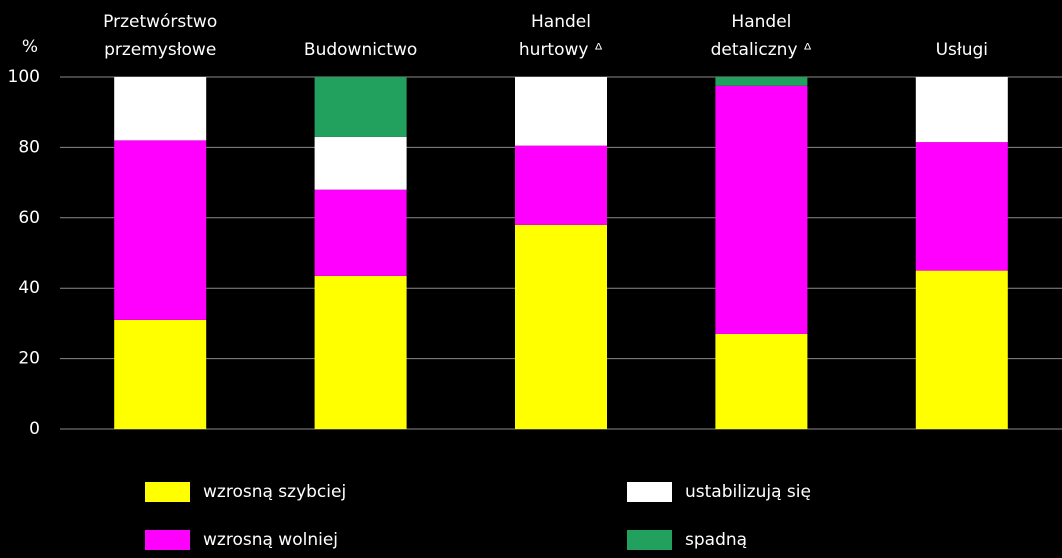 This screenshot has width=1062, height=558. What do you see at coordinates (29, 218) in the screenshot?
I see `y-tick-label: 60` at bounding box center [29, 218].